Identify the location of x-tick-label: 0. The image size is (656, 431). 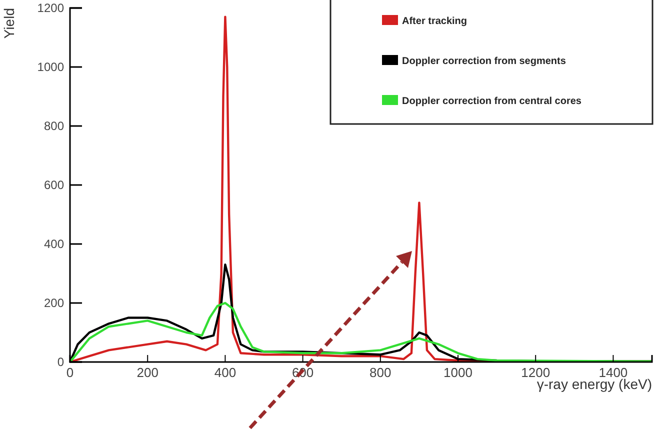
(70, 372).